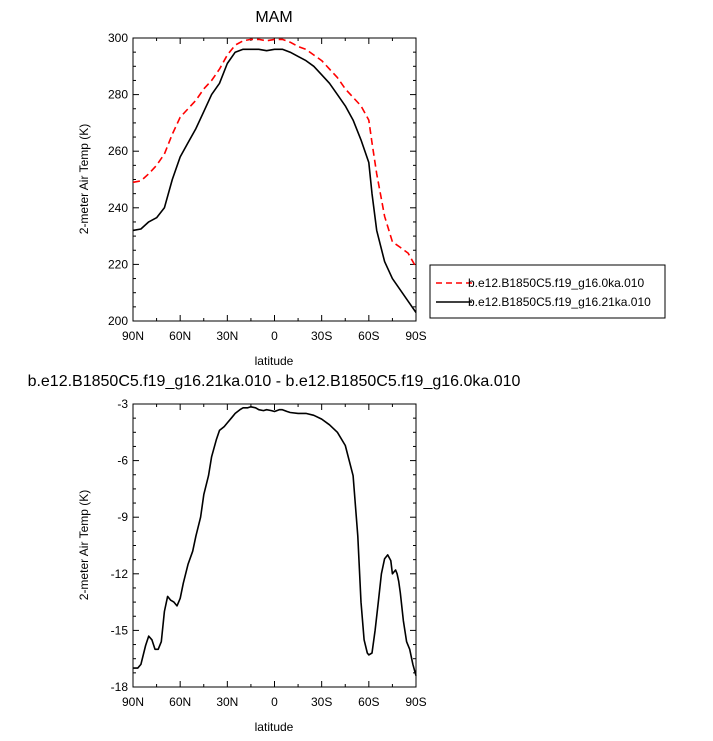 This screenshot has width=713, height=741. Describe the element at coordinates (84, 545) in the screenshot. I see `bottom-y-axis-label: 2-meter Air Temp (K)` at that location.